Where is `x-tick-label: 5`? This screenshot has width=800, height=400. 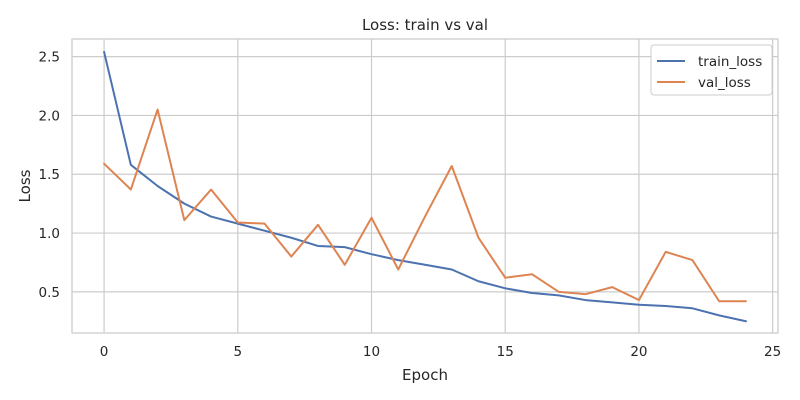
x-tick-label: 5 is located at coordinates (238, 352).